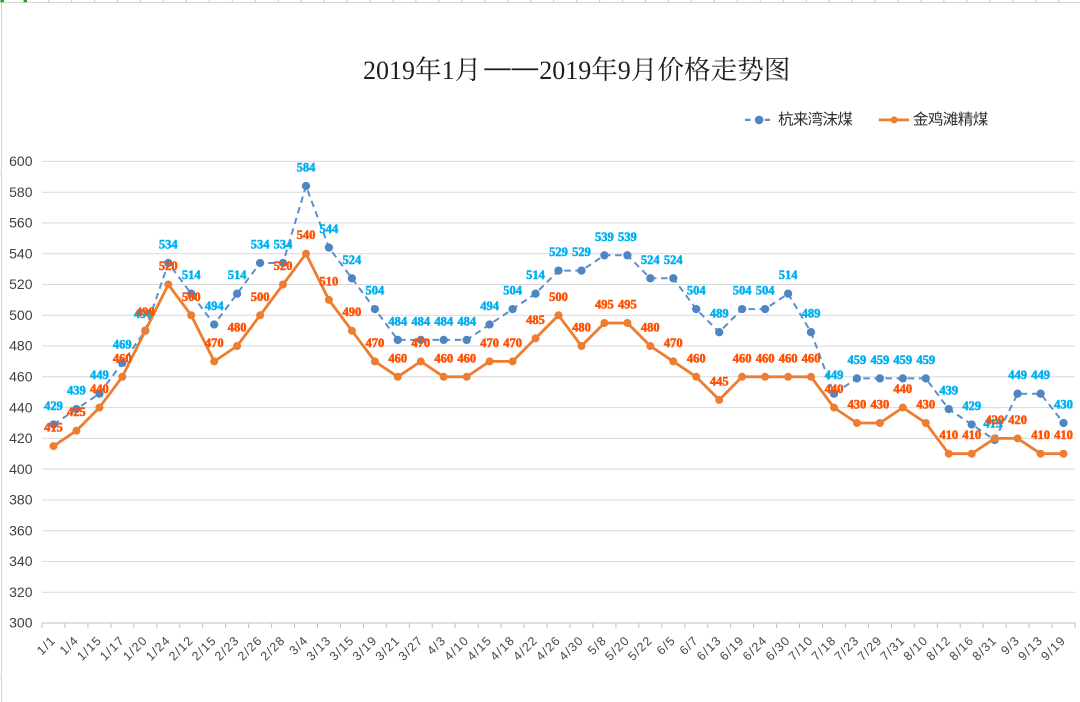  I want to click on svg-text: 544, so click(330, 229).